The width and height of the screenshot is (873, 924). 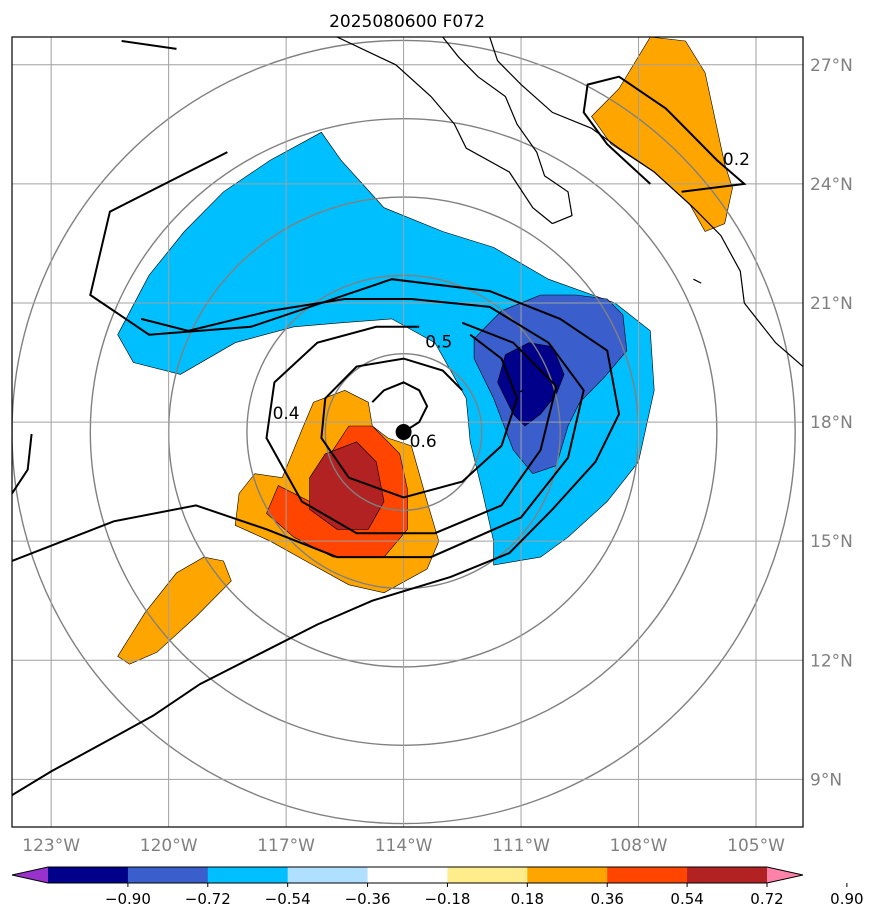 I want to click on storm-center-marker, so click(x=403, y=432).